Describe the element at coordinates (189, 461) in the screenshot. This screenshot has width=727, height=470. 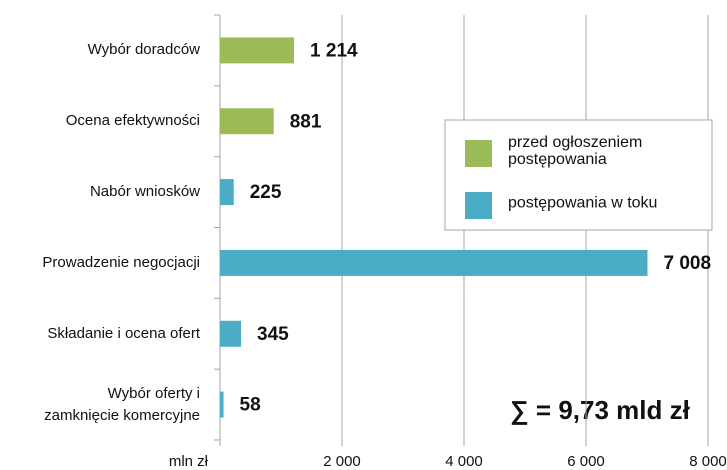
I see `x-axis-label: mln zł` at that location.